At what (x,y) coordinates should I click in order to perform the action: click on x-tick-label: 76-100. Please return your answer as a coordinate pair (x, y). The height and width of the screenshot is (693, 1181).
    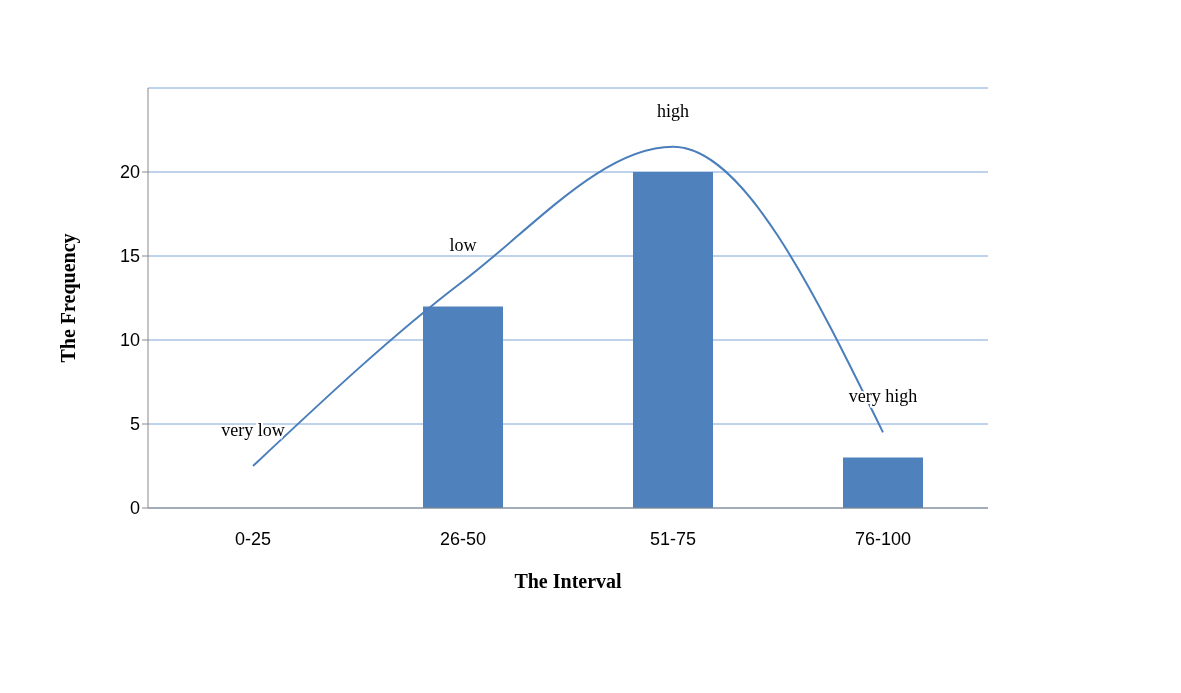
    Looking at the image, I should click on (883, 538).